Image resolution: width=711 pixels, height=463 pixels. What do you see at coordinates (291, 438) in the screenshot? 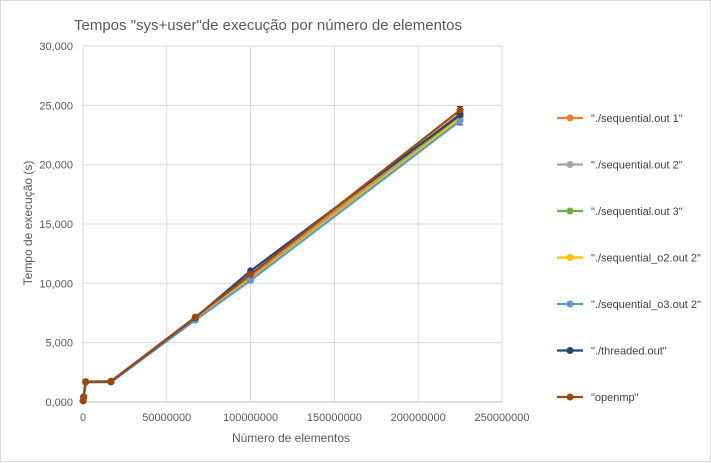
I see `x-axis-title: Número de elementos` at bounding box center [291, 438].